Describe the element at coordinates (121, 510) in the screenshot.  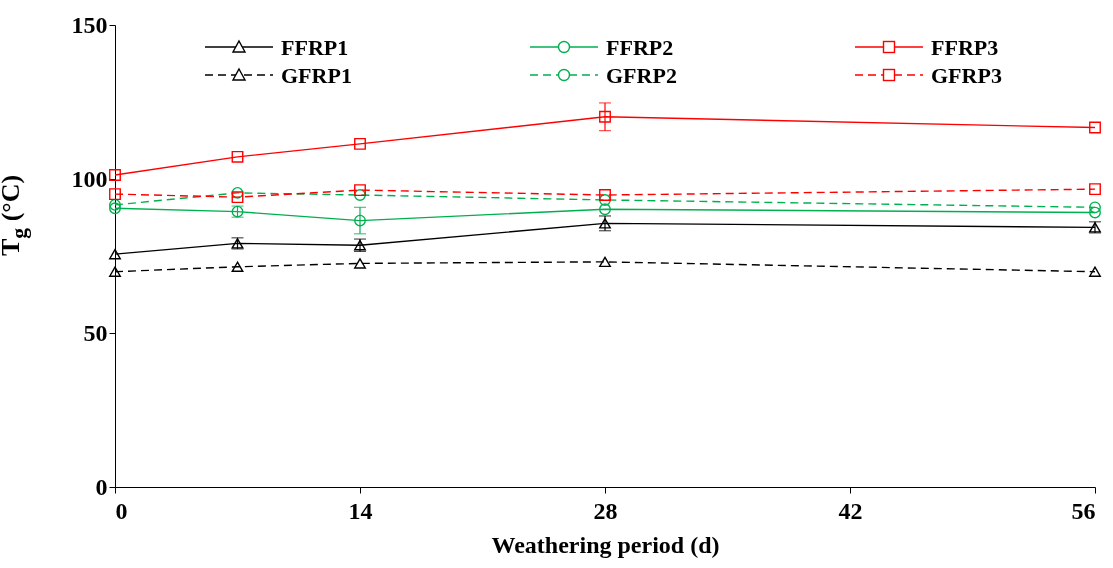
I see `x-tick-label: 0` at that location.